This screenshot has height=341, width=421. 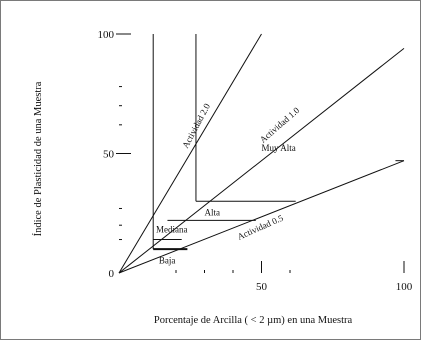 What do you see at coordinates (106, 35) in the screenshot?
I see `y-tick-label-100: 100` at bounding box center [106, 35].